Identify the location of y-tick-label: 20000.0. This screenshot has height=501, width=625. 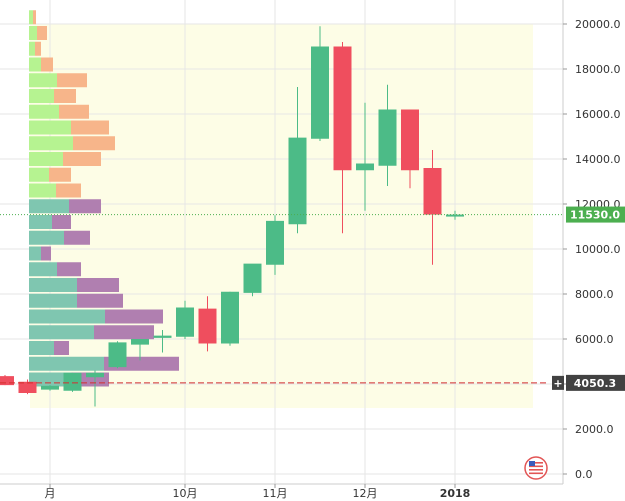
(598, 24).